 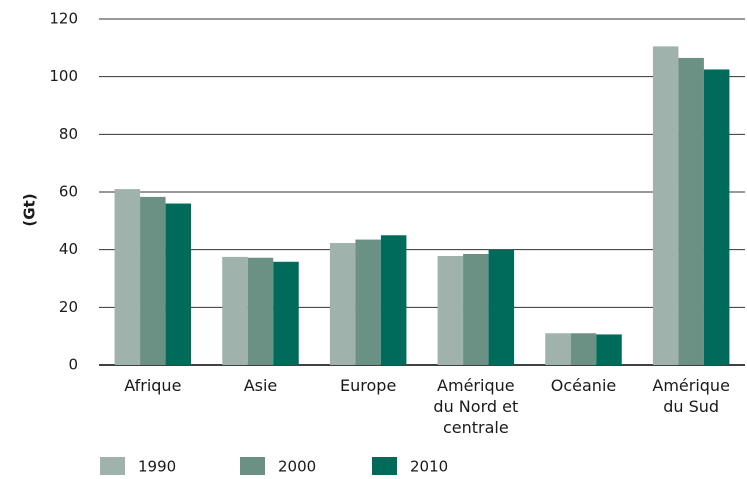 What do you see at coordinates (30, 209) in the screenshot?
I see `y-axis-label: (Gt)` at bounding box center [30, 209].